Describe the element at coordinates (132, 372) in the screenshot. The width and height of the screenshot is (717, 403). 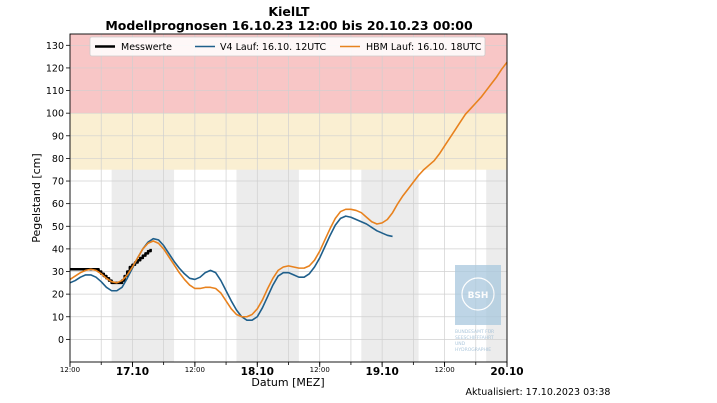
I see `x-tick-label: 17.10` at that location.